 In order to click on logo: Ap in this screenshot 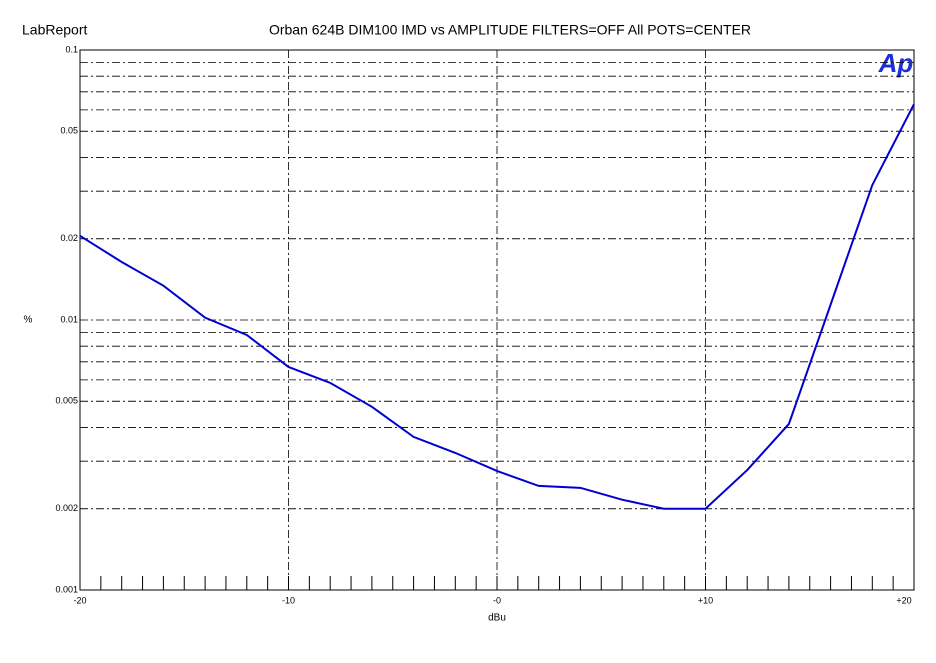, I will do `click(896, 63)`.